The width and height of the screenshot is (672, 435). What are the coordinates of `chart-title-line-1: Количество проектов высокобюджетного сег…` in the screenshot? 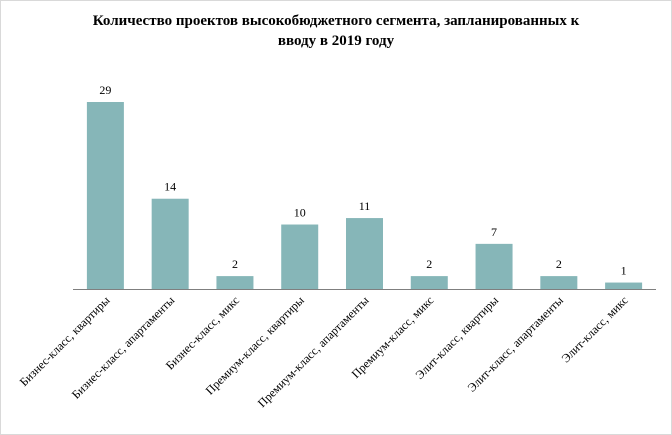 It's located at (336, 21).